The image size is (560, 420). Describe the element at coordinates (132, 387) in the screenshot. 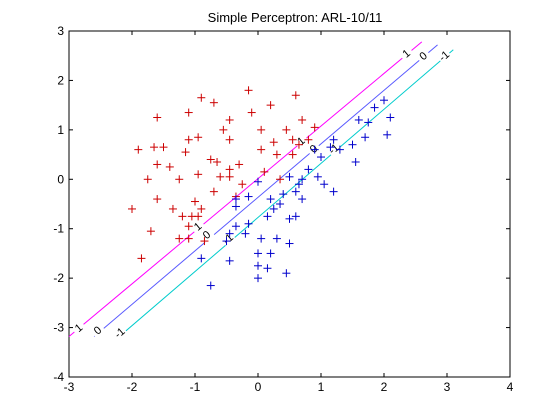

I see `x-tick-label: -2` at that location.